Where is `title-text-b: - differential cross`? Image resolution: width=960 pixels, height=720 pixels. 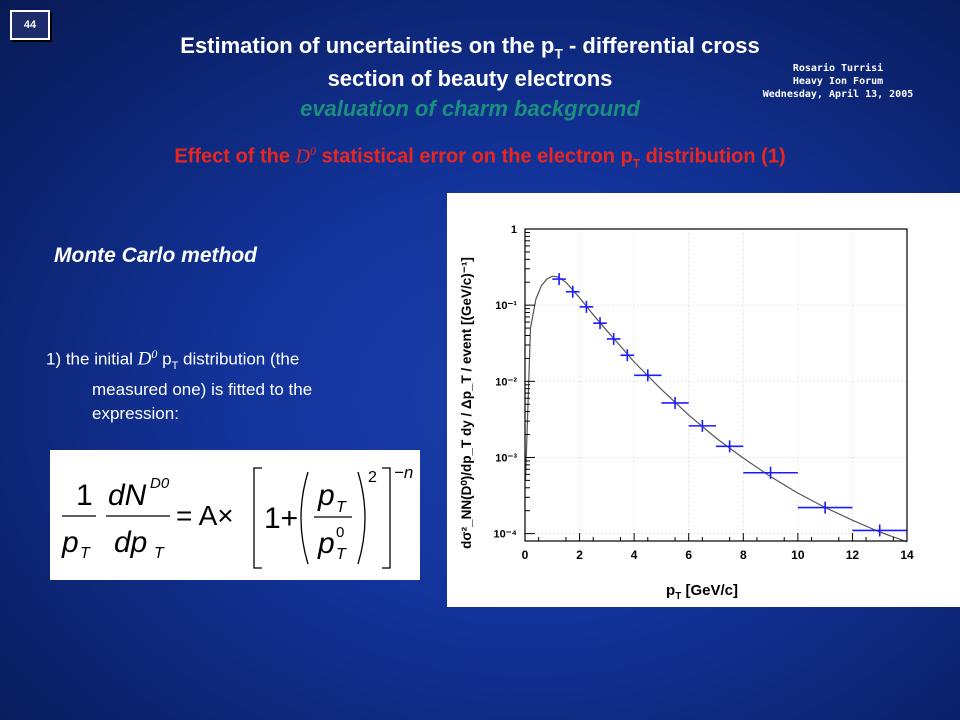 title-text-b: - differential cross is located at coordinates (661, 45).